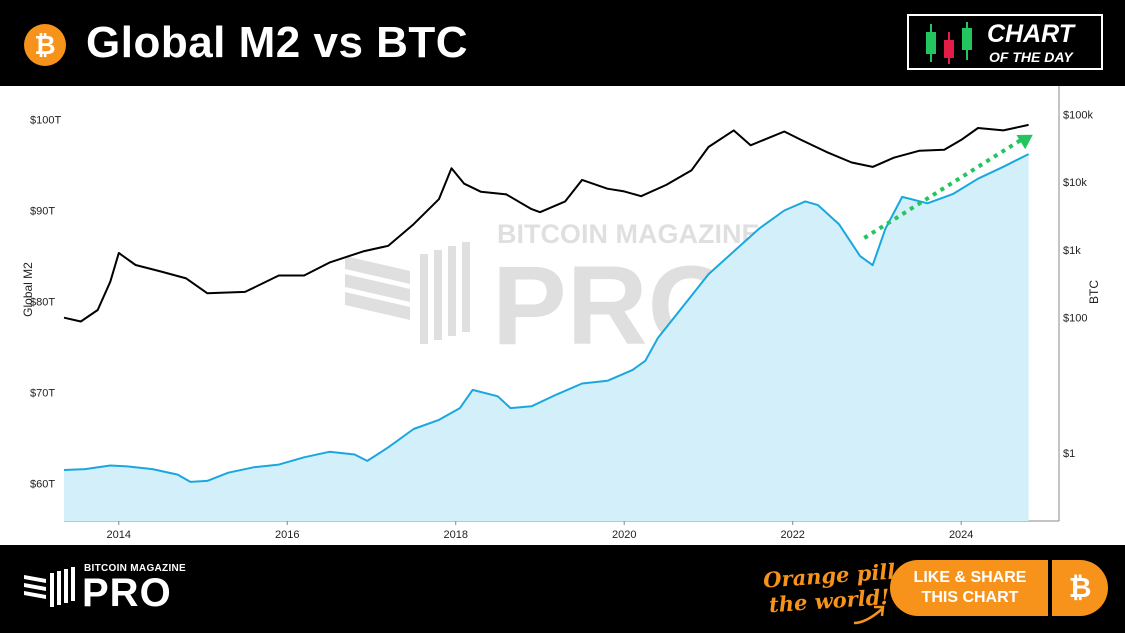 The image size is (1125, 633). I want to click on right-tick-label: $100k, so click(1078, 115).